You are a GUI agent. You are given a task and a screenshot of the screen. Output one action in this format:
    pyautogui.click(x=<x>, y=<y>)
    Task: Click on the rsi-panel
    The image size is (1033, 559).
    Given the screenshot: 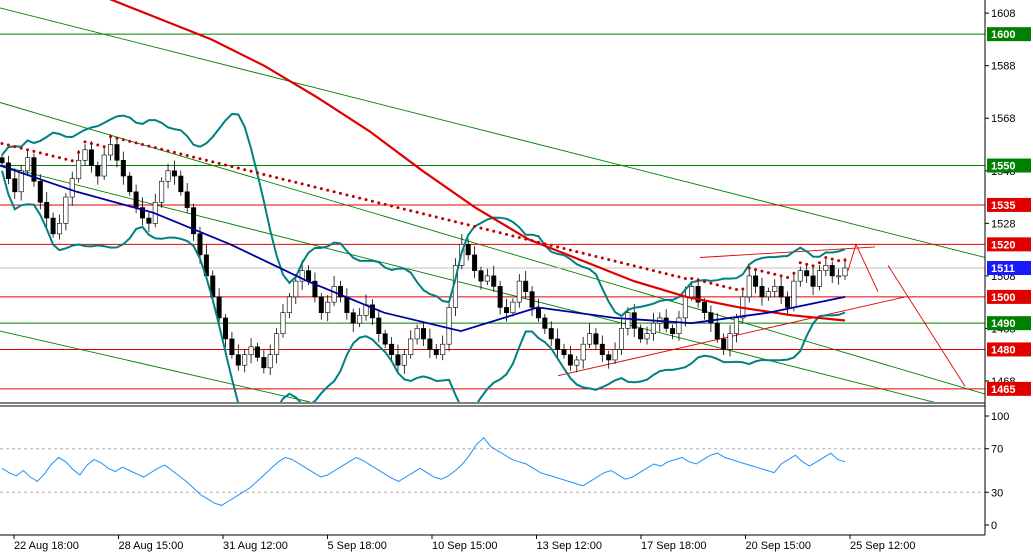 What is the action you would take?
    pyautogui.click(x=492, y=471)
    